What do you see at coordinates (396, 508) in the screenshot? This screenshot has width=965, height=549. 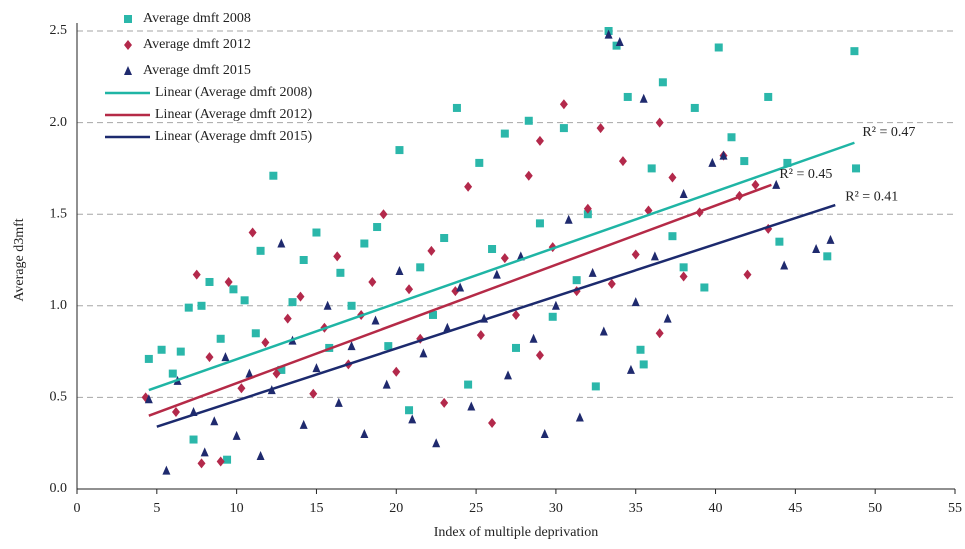 I see `x-tick-label: 20` at bounding box center [396, 508].